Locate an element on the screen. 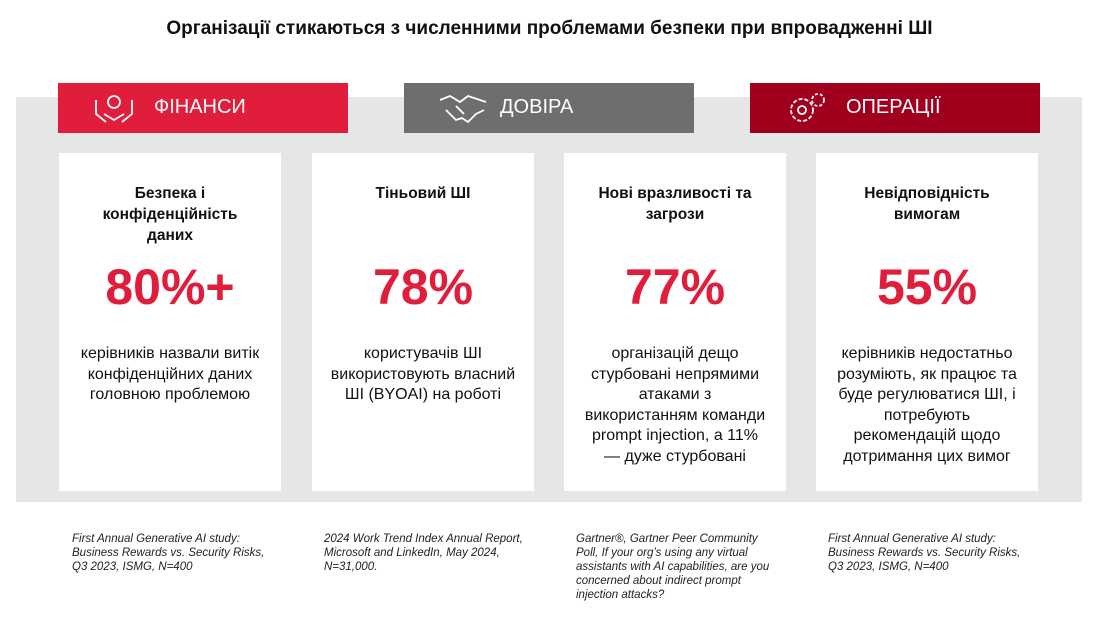 Image resolution: width=1099 pixels, height=637 pixels. header-label: ОПЕРАЦІЇ is located at coordinates (893, 107).